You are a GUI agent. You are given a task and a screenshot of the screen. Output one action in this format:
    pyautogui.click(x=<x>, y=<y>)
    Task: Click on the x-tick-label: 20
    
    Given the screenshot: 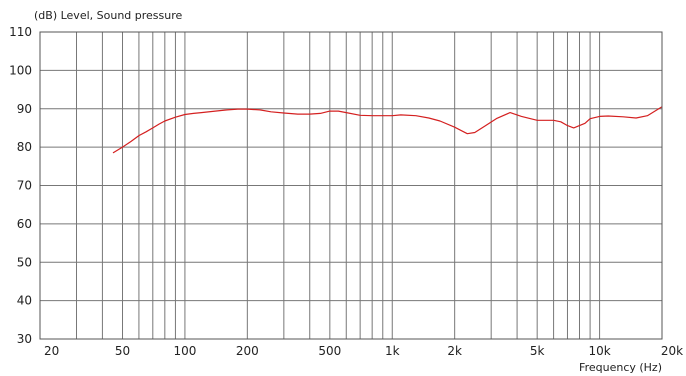 What is the action you would take?
    pyautogui.click(x=51, y=351)
    